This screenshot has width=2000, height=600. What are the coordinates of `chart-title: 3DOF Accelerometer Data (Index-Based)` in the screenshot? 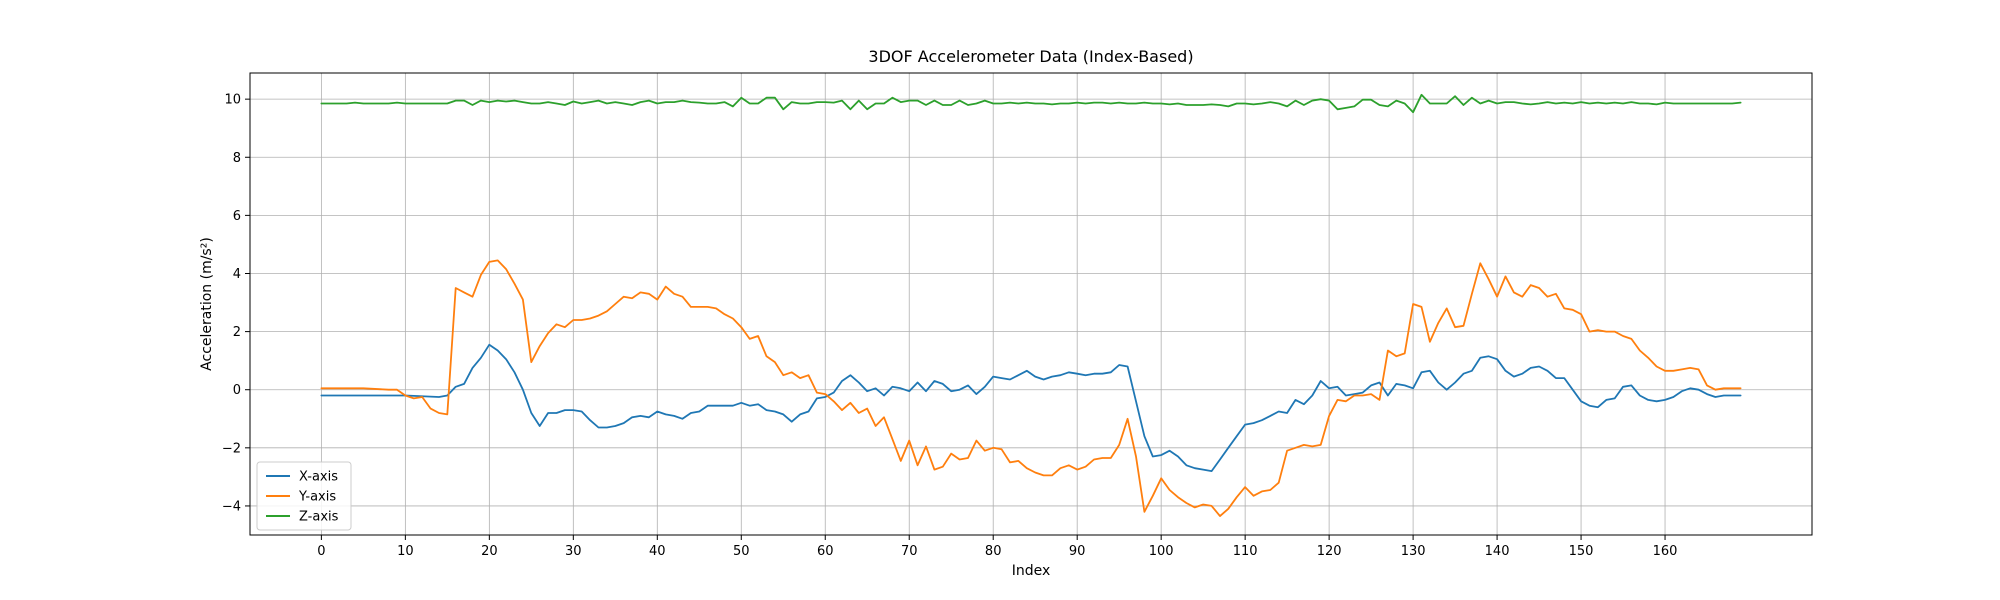 It's located at (1030, 56).